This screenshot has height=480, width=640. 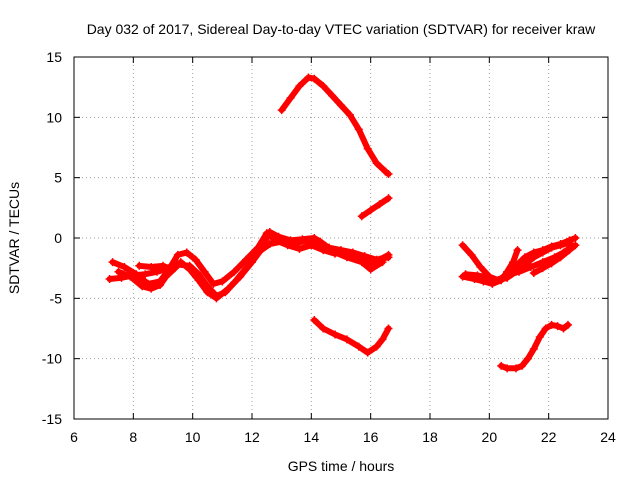 I want to click on x-tick-label: 14, so click(x=312, y=437).